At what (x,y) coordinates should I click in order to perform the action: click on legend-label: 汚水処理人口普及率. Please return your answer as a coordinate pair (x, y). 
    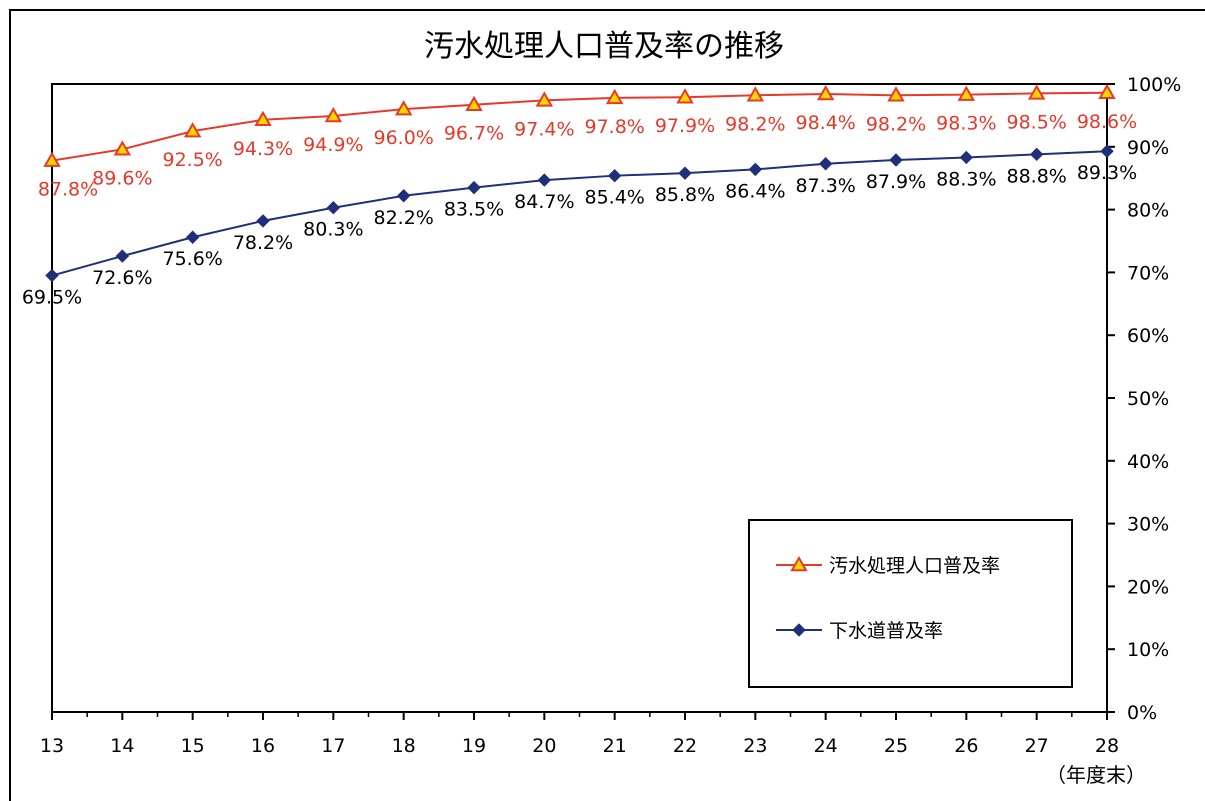
    Looking at the image, I should click on (914, 566).